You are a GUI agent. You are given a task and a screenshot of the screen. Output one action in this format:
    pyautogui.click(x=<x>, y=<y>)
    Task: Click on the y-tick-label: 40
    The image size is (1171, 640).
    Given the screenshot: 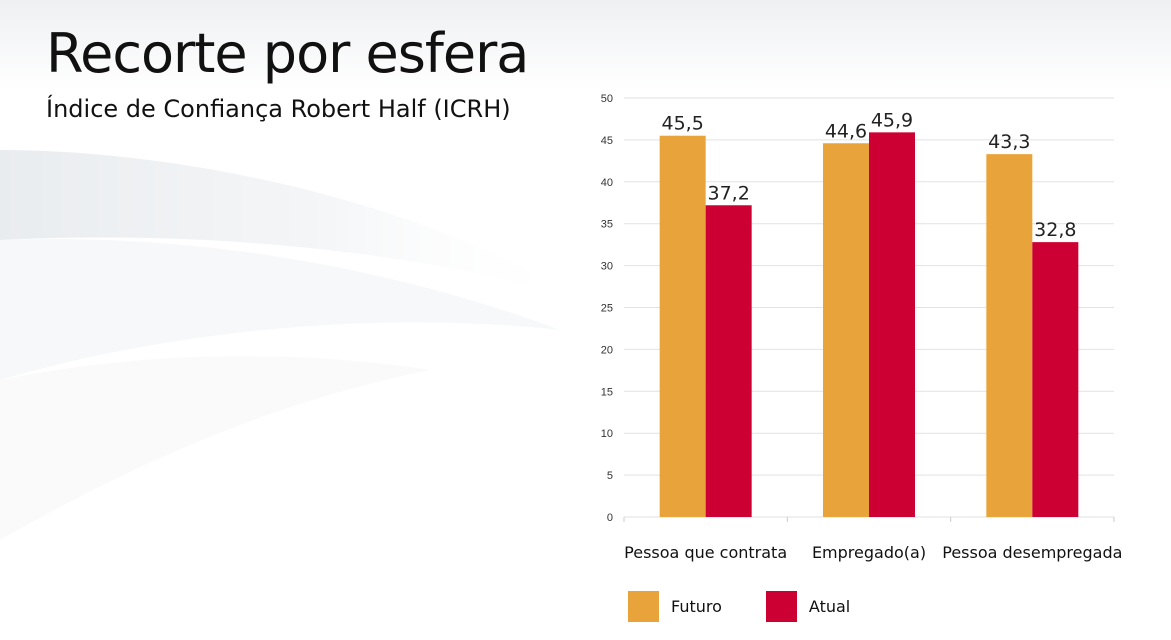 What is the action you would take?
    pyautogui.click(x=607, y=183)
    